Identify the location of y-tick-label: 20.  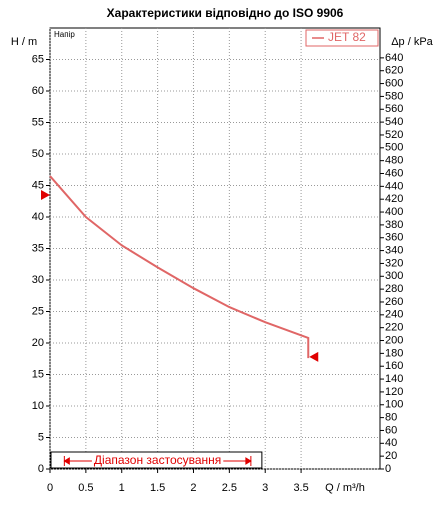
(38, 343).